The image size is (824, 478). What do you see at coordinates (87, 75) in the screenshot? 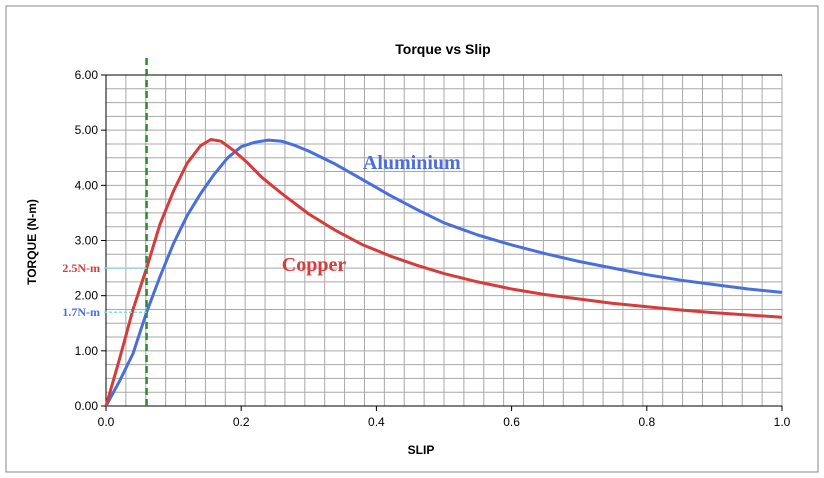
I see `y-tick-label: 6.00` at bounding box center [87, 75].